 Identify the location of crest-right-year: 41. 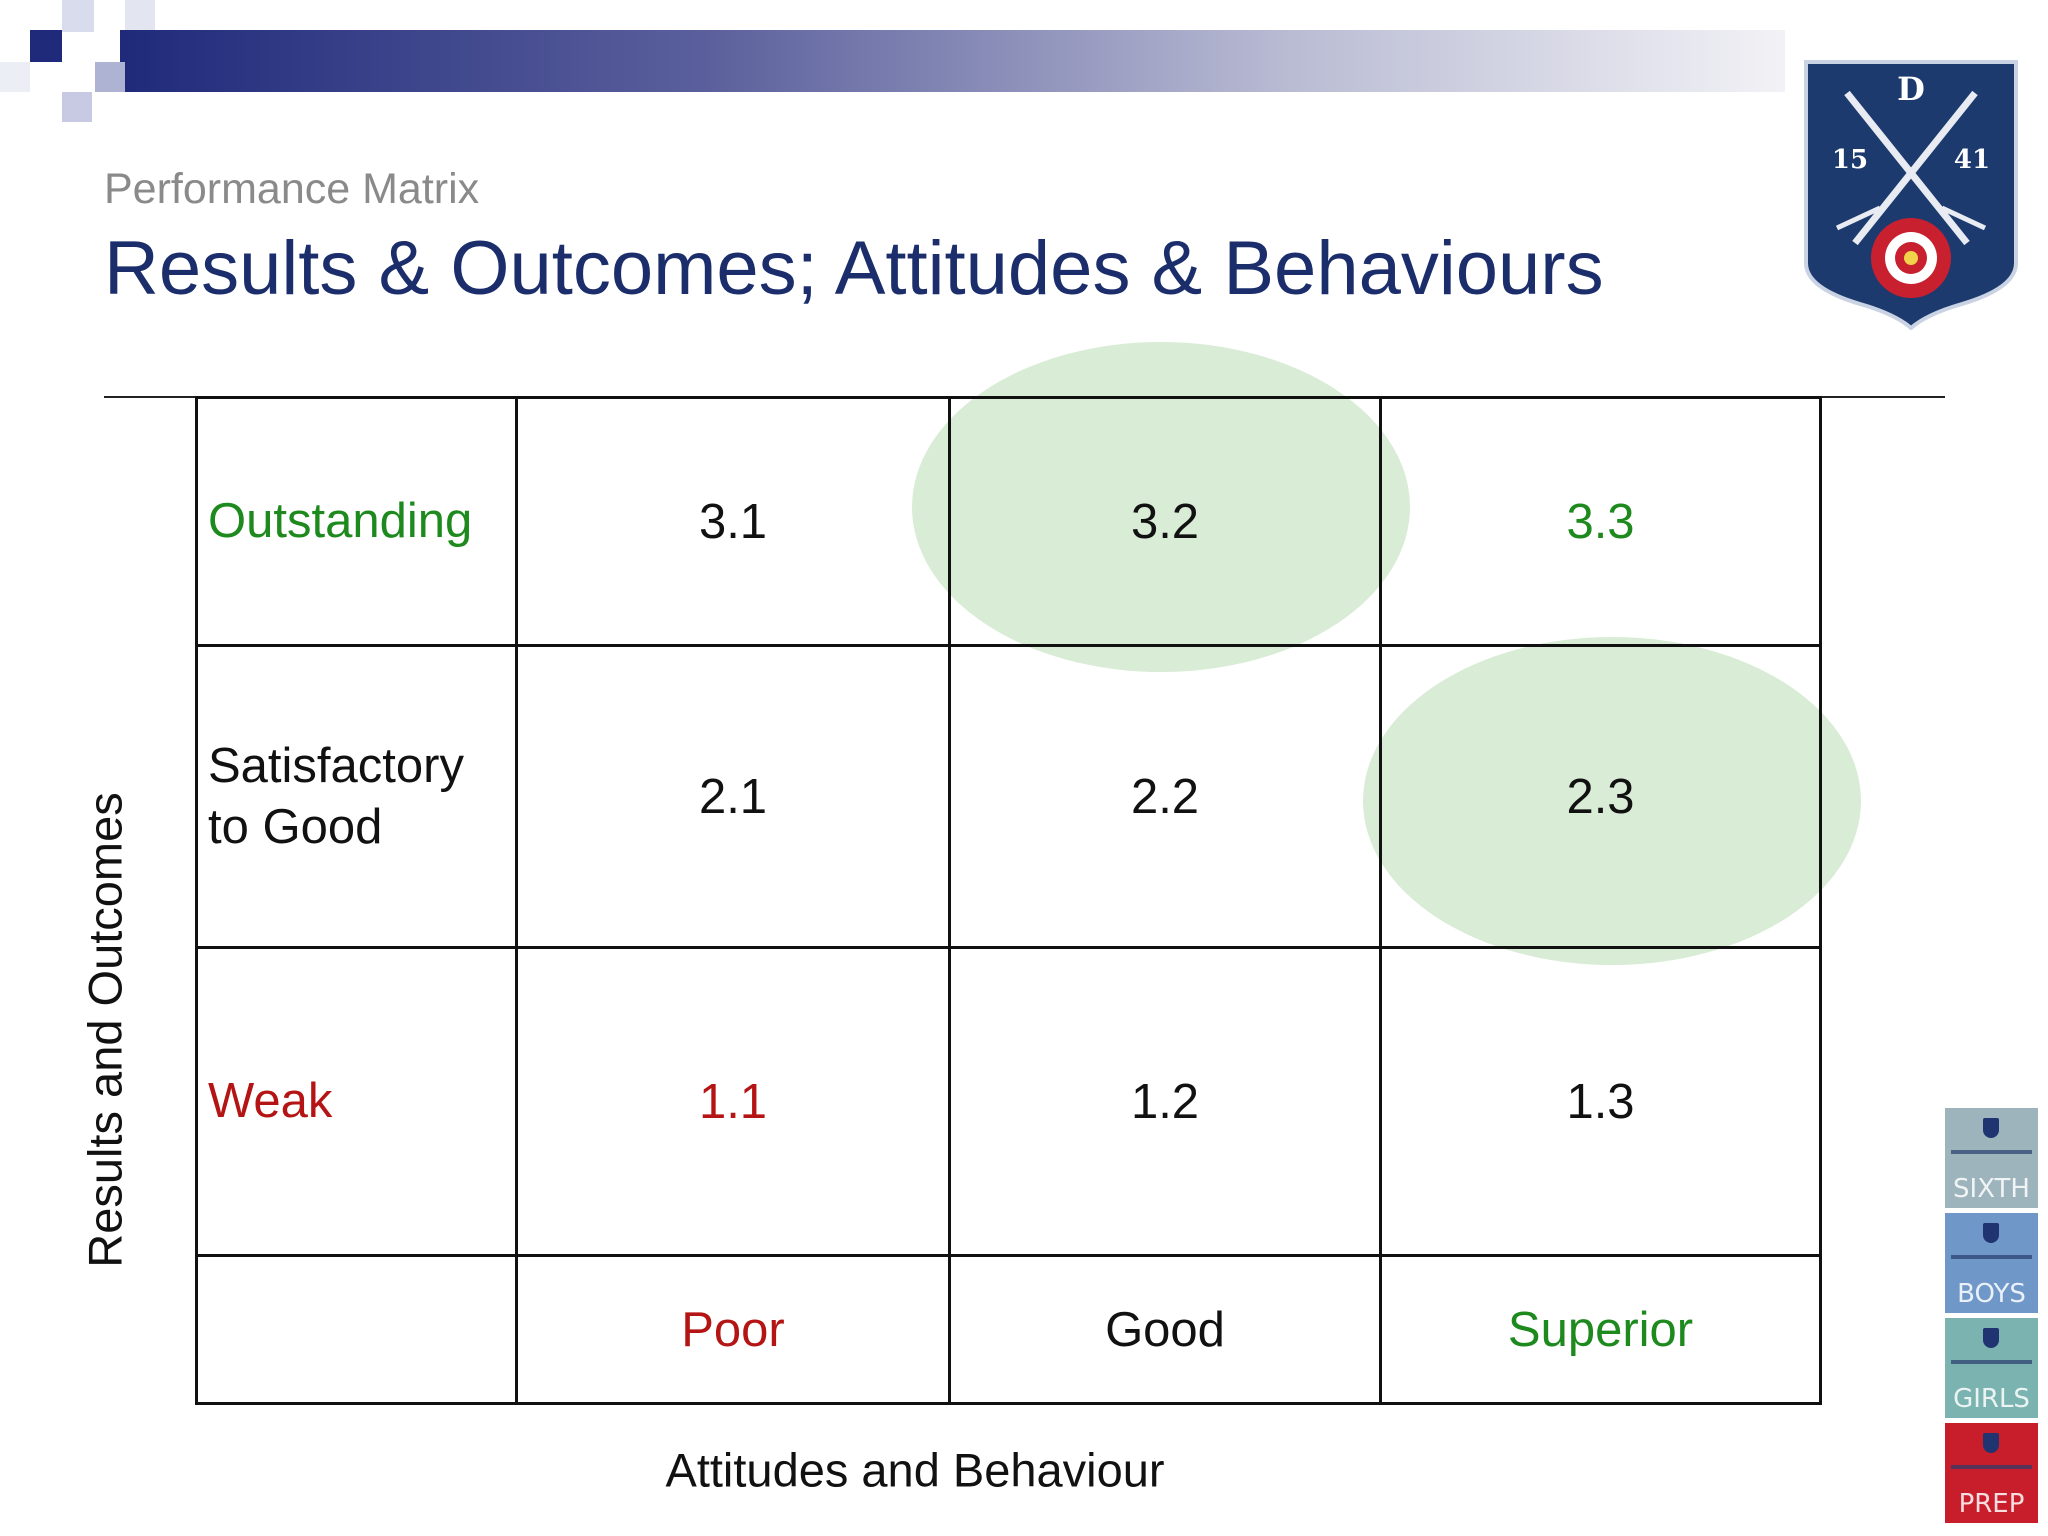
(1972, 160).